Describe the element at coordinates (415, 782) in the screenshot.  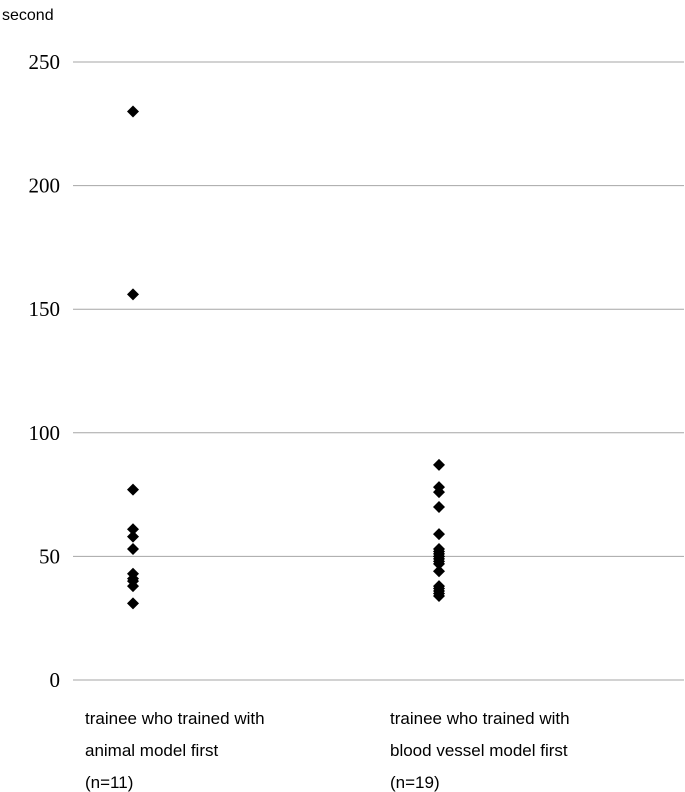
I see `category-label: (n=19)` at that location.